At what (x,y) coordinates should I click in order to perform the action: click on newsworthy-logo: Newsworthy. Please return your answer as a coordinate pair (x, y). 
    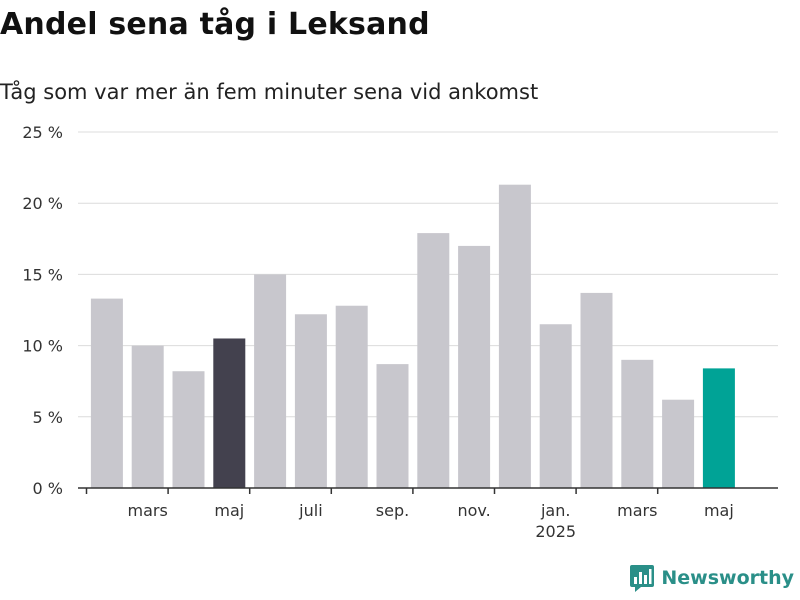
    Looking at the image, I should click on (711, 578).